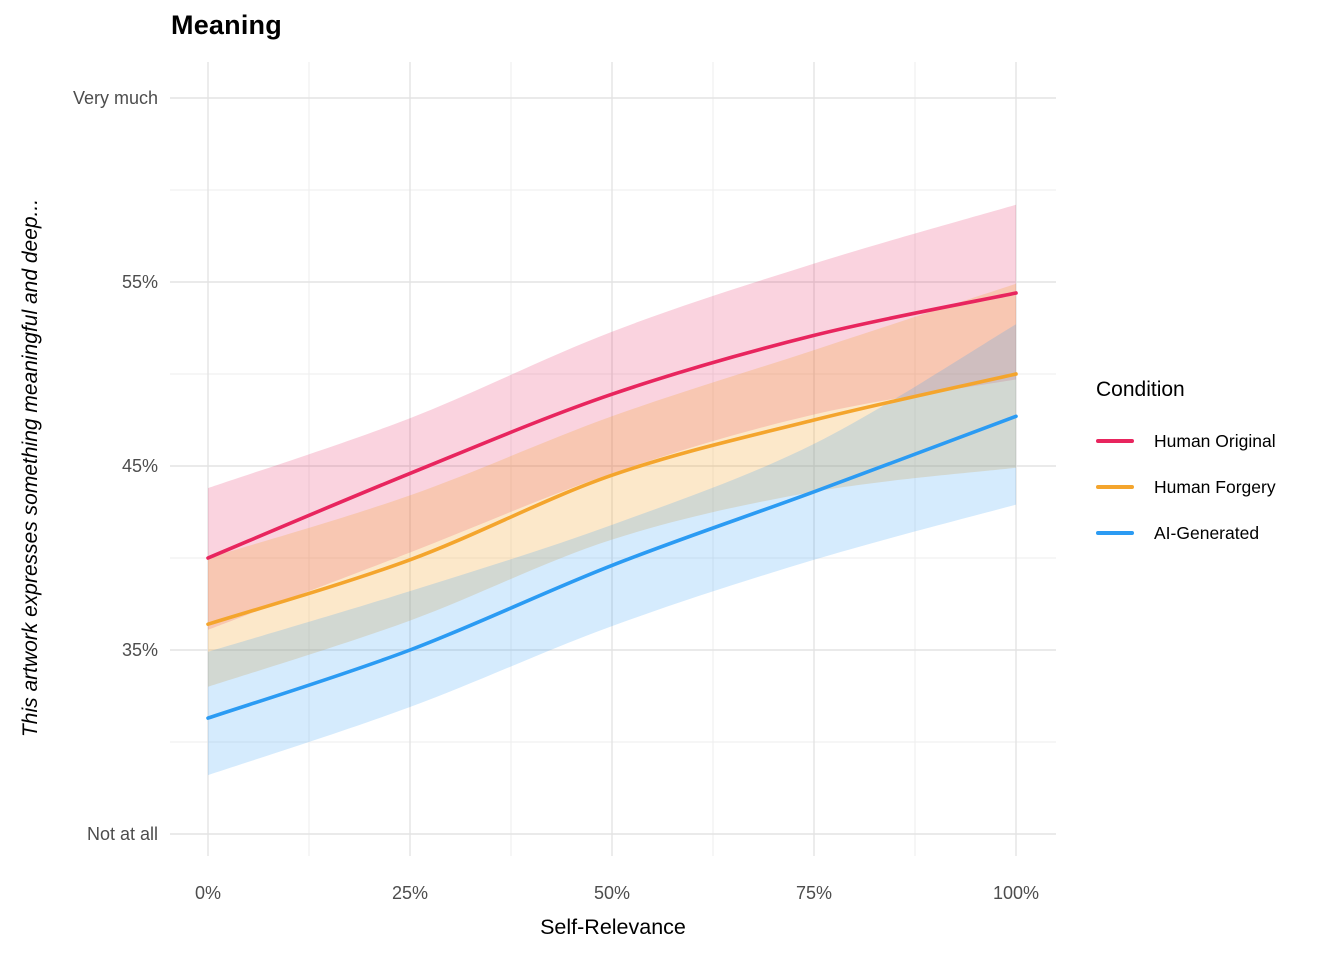 The image size is (1344, 960). Describe the element at coordinates (207, 893) in the screenshot. I see `x-tick-label: 0%` at that location.